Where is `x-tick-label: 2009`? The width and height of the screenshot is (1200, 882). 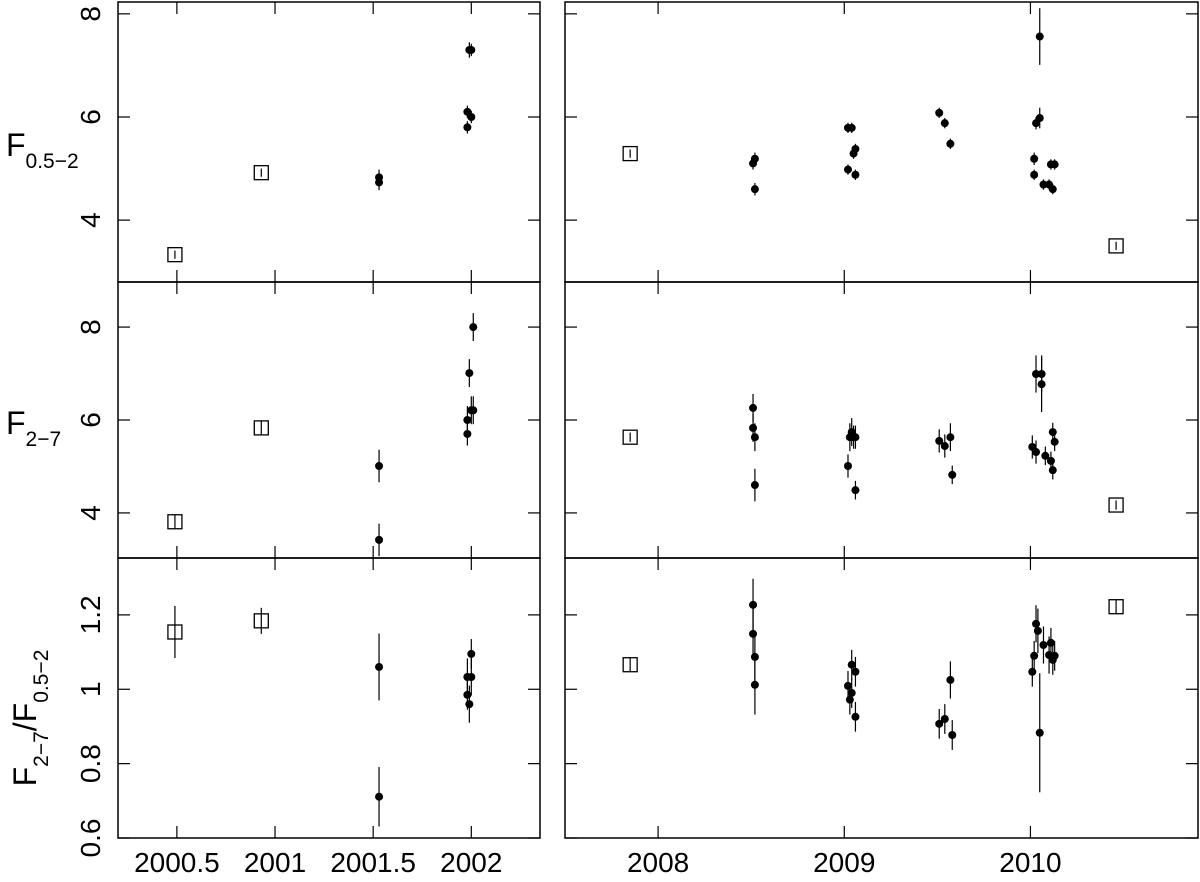
x-tick-label: 2009 is located at coordinates (844, 862).